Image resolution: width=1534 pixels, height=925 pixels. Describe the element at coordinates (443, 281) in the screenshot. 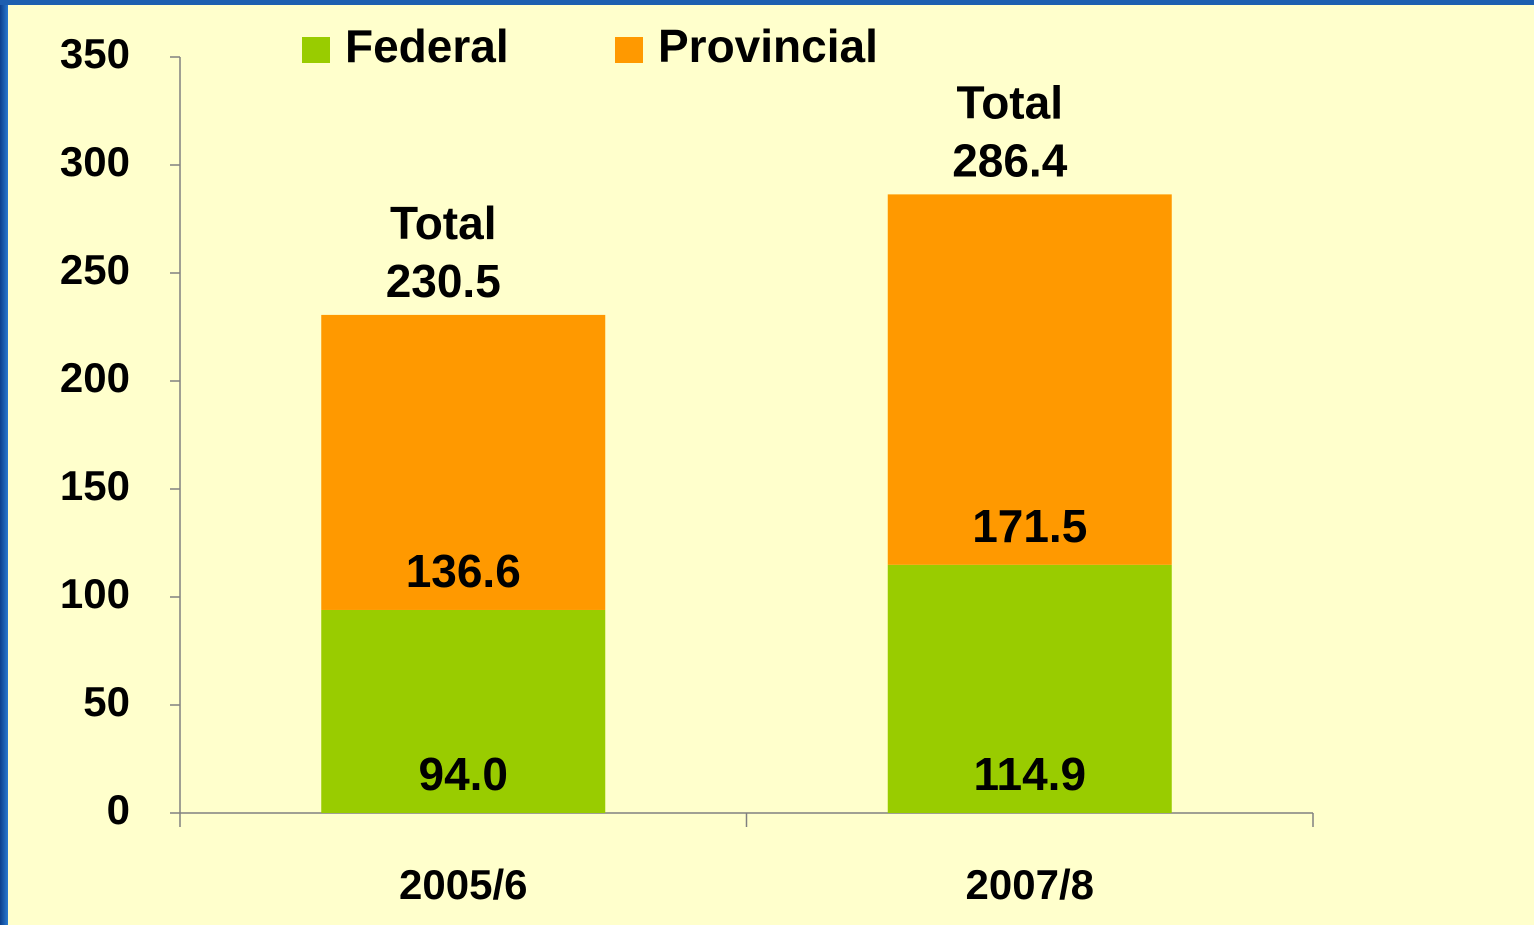

I see `total-value: 230.5` at that location.